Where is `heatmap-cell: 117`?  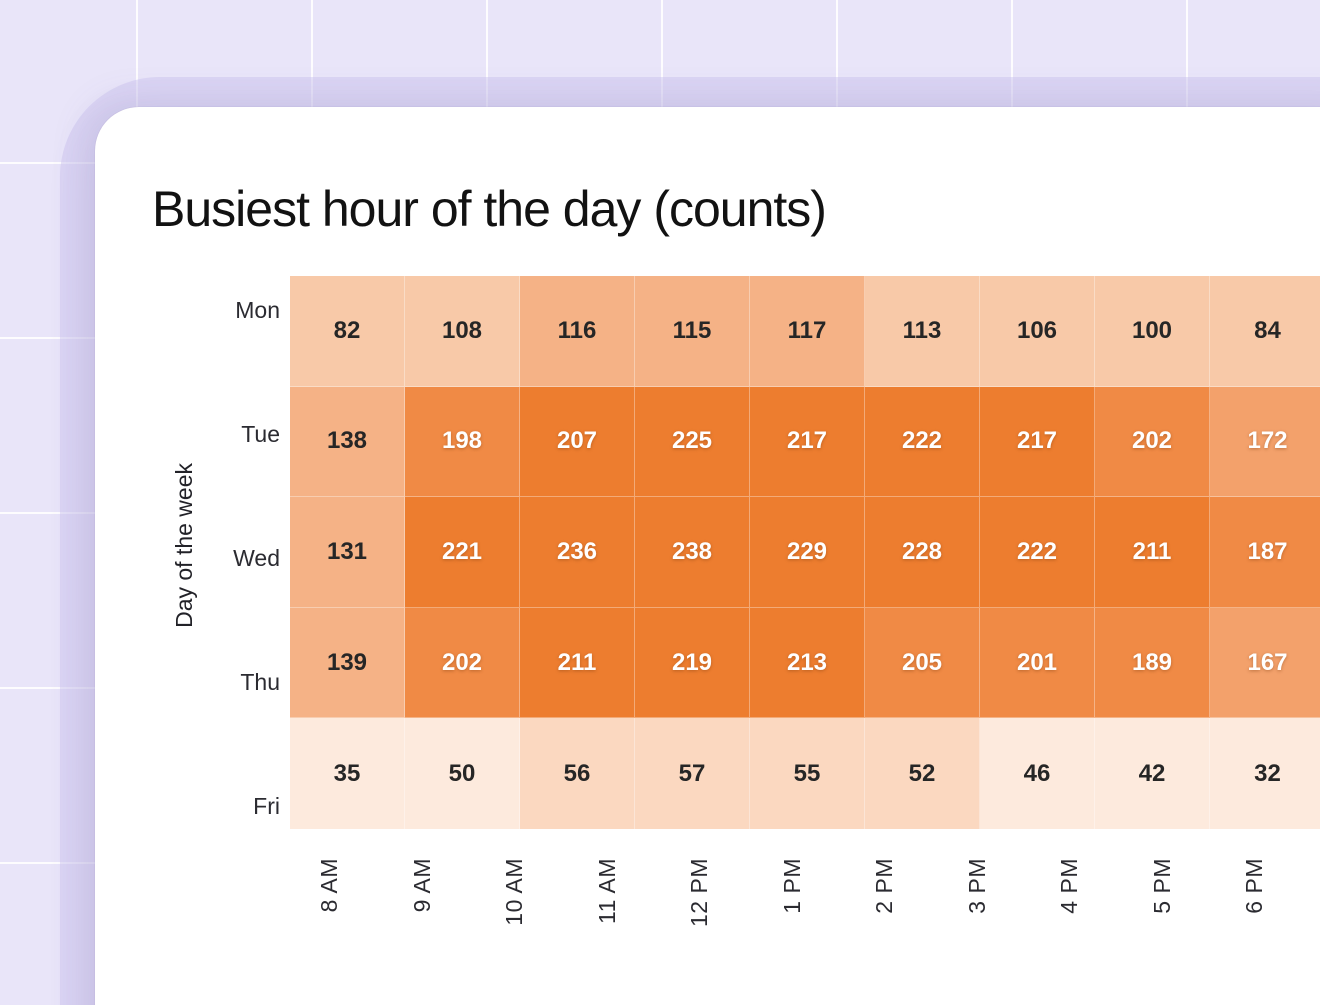 heatmap-cell: 117 is located at coordinates (807, 331).